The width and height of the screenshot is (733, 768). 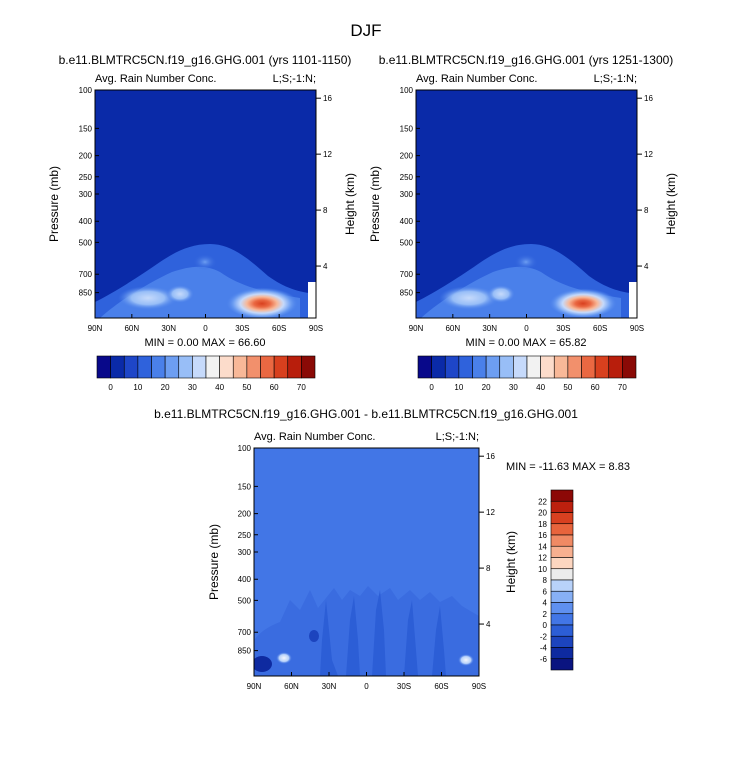 I want to click on panel-a-ytick-label: 400, so click(x=86, y=221).